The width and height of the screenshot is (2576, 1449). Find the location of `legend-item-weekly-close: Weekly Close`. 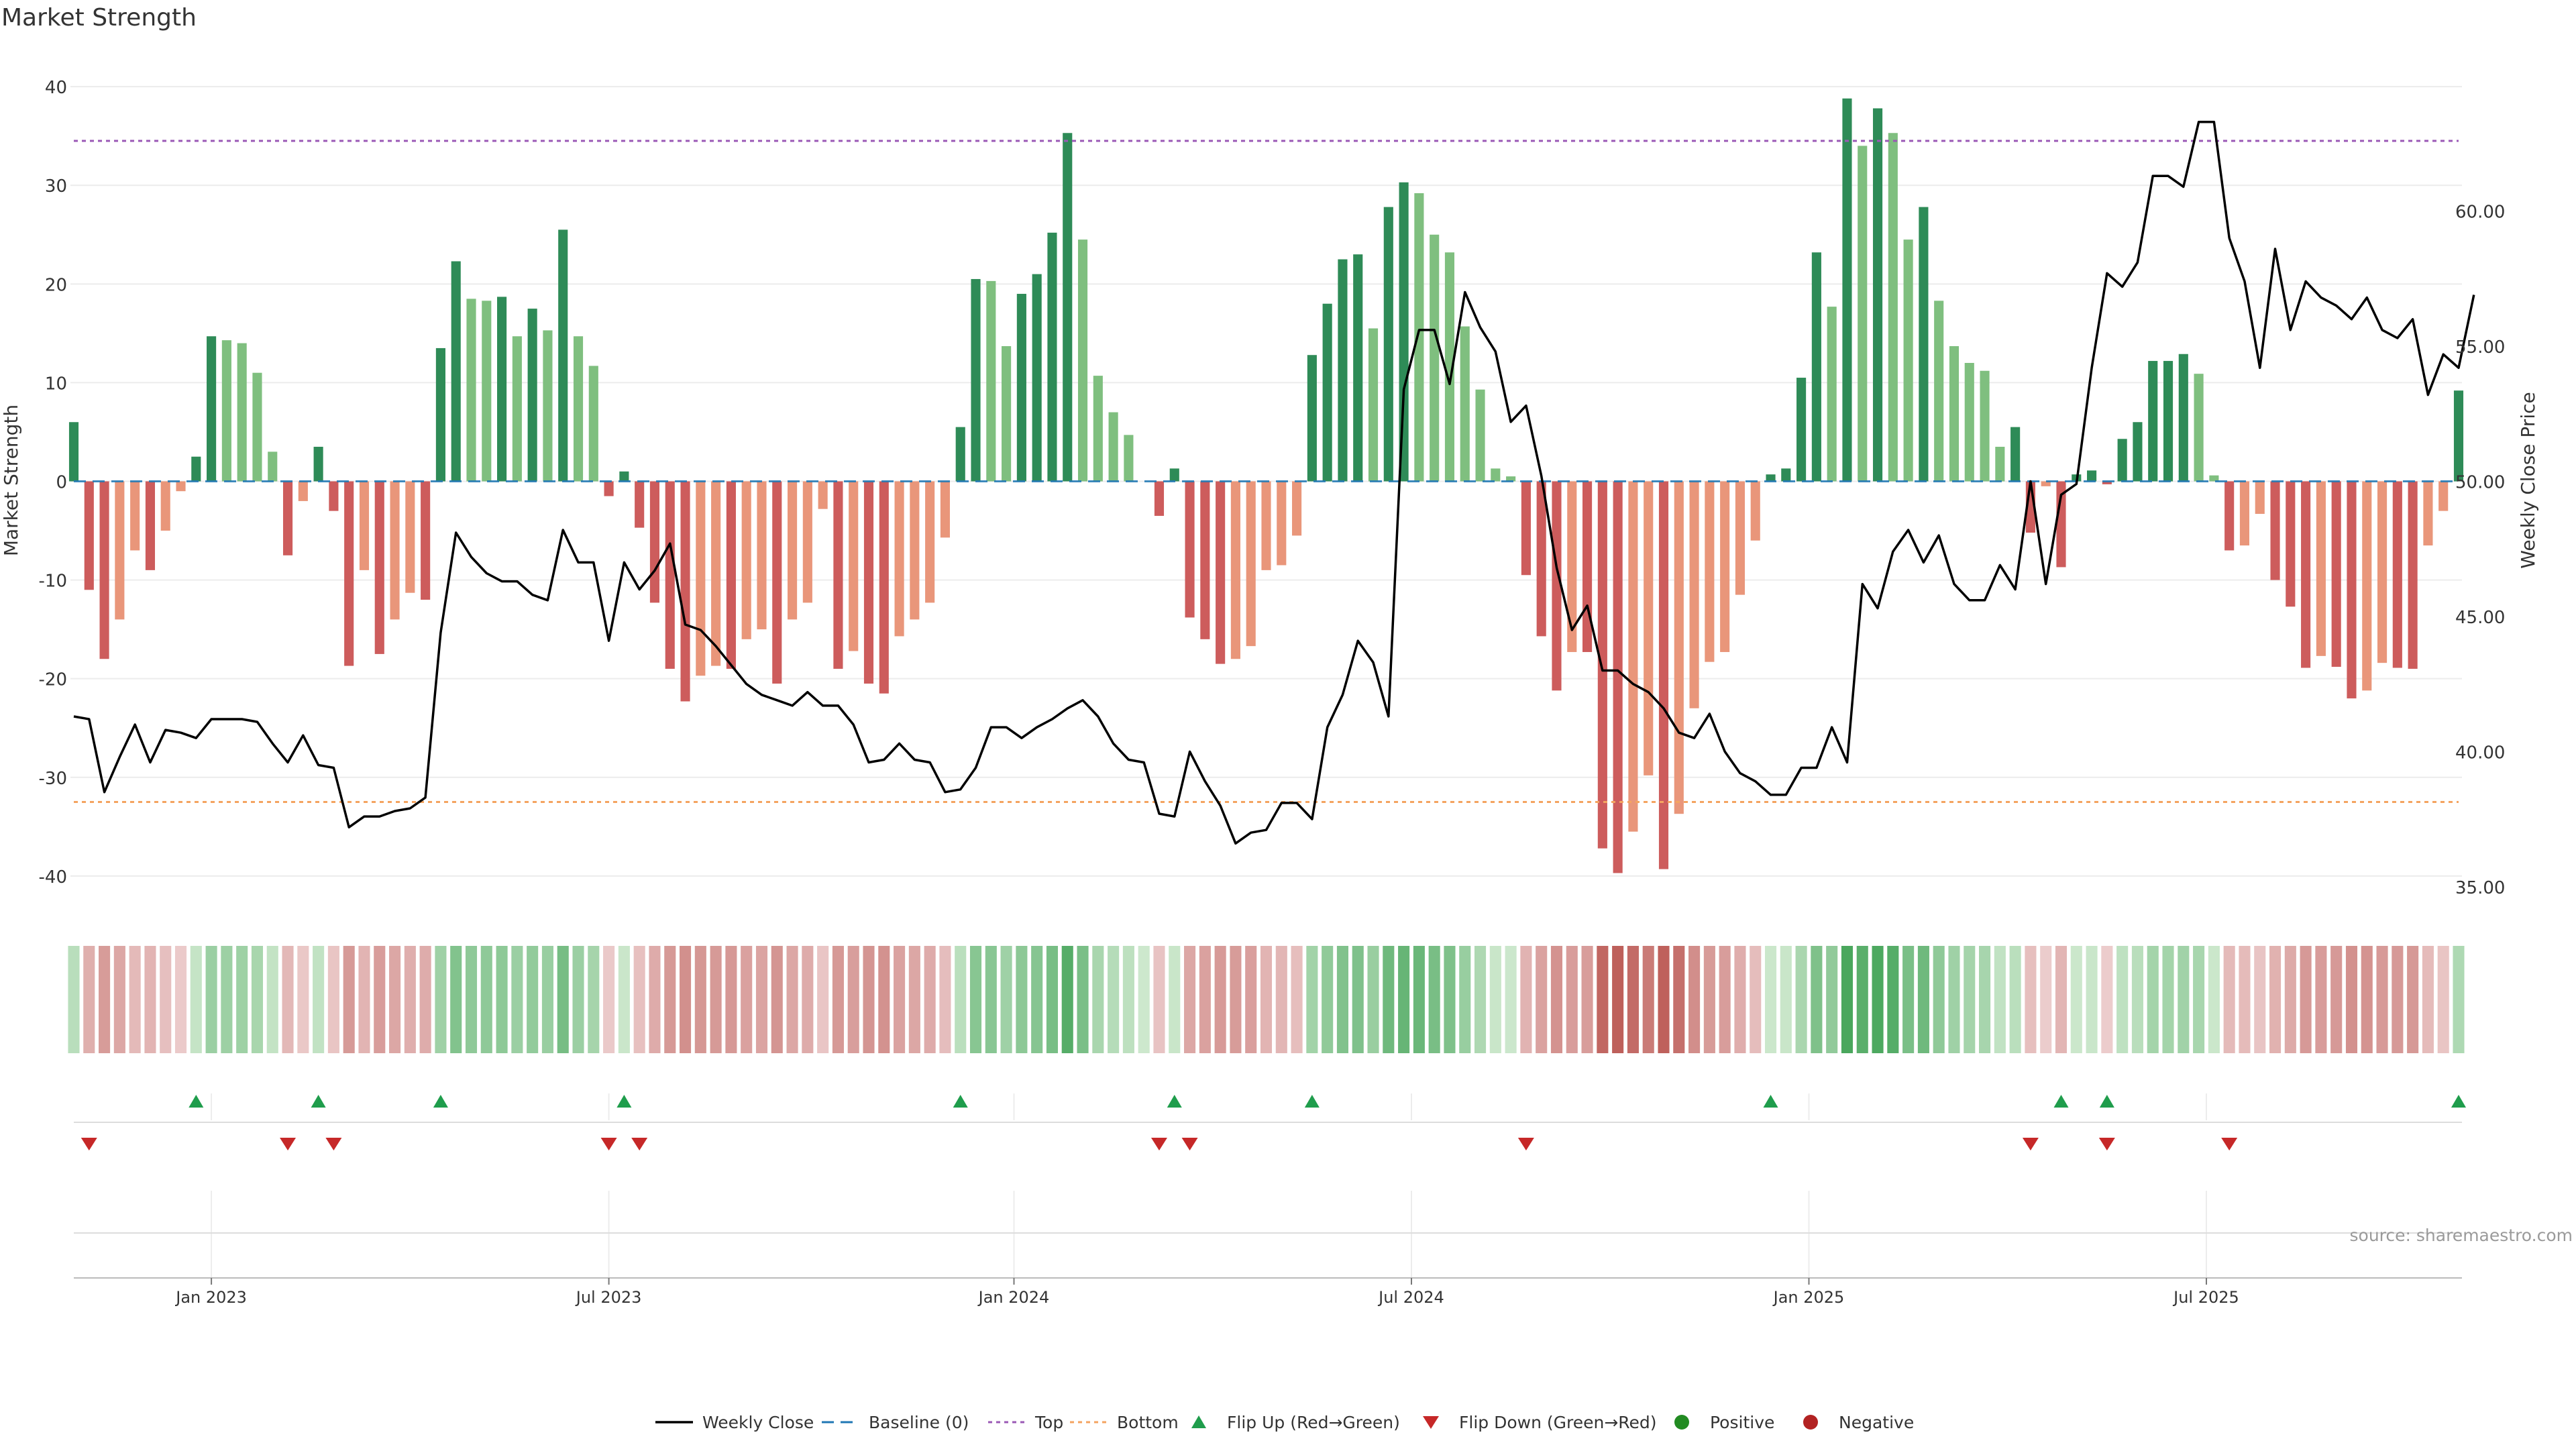

legend-item-weekly-close: Weekly Close is located at coordinates (734, 1422).